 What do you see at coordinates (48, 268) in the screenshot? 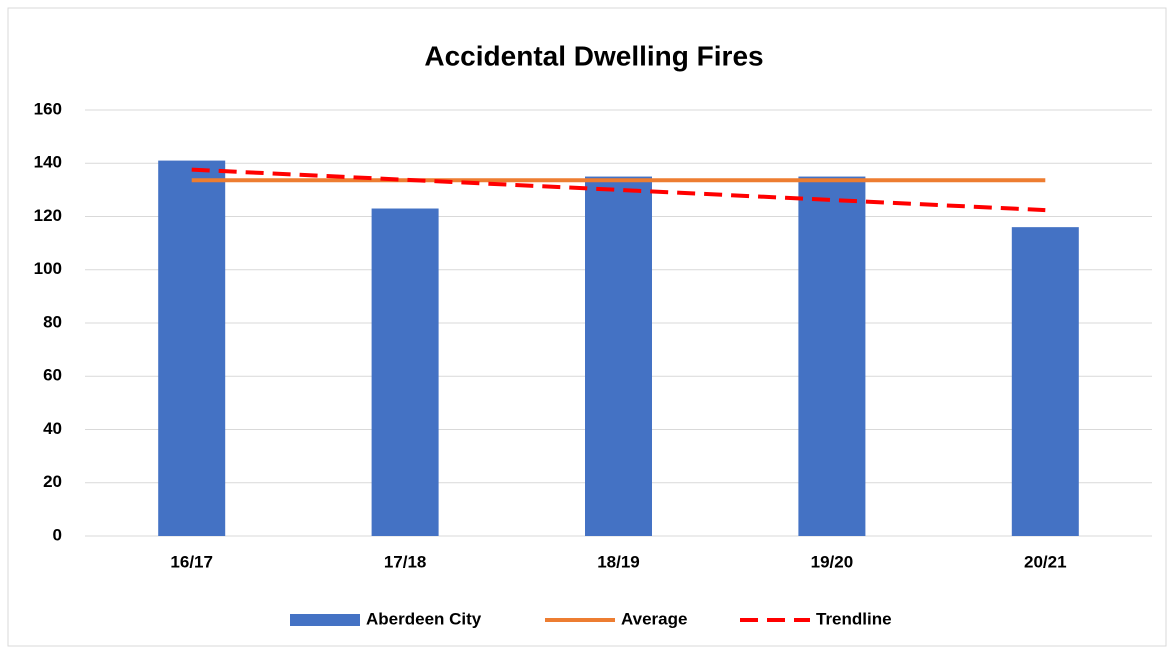
I see `y-tick-label: 100` at bounding box center [48, 268].